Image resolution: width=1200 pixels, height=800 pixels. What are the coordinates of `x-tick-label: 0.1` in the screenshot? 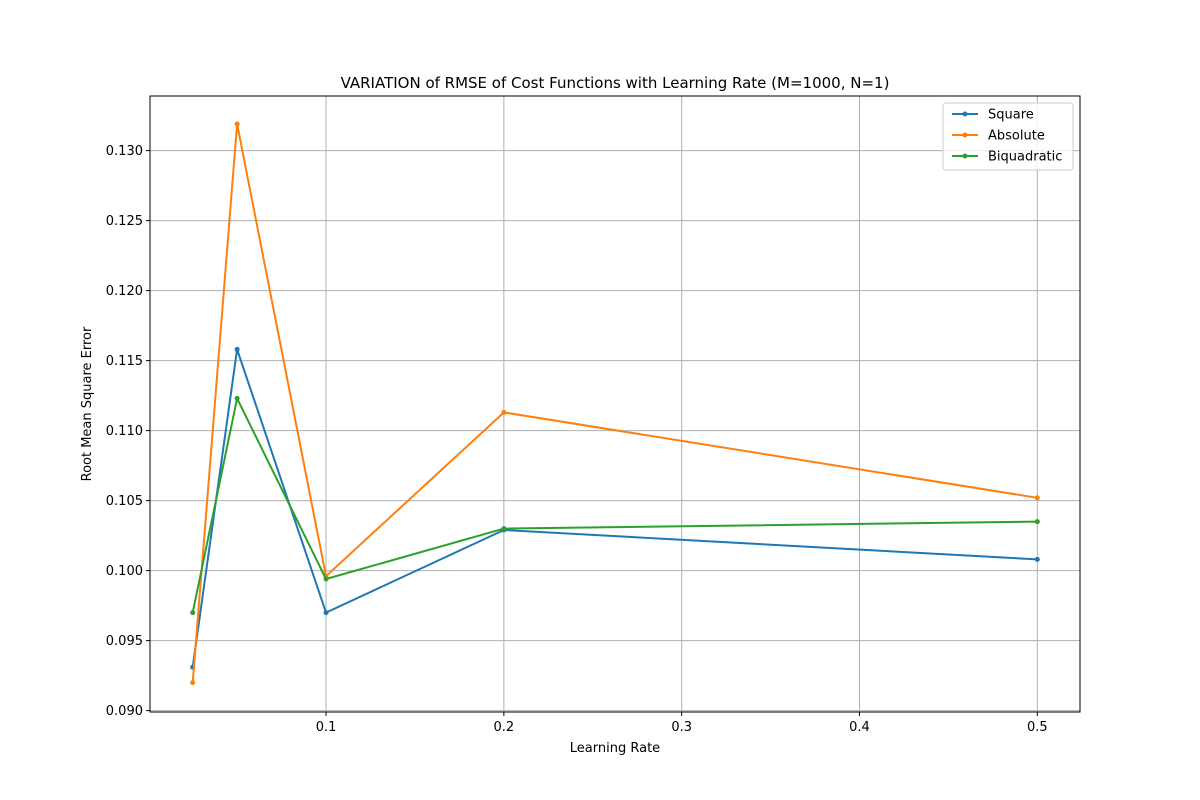 It's located at (326, 727).